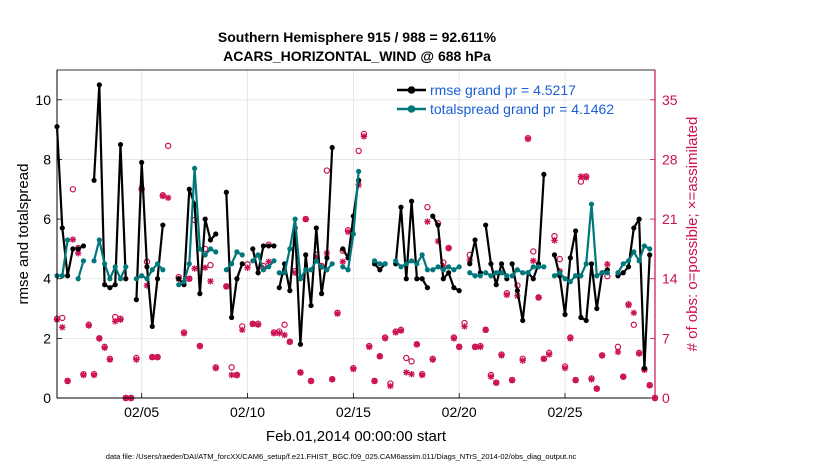 Image resolution: width=830 pixels, height=470 pixels. I want to click on y-axis-label-left: rmse and totalspread, so click(23, 234).